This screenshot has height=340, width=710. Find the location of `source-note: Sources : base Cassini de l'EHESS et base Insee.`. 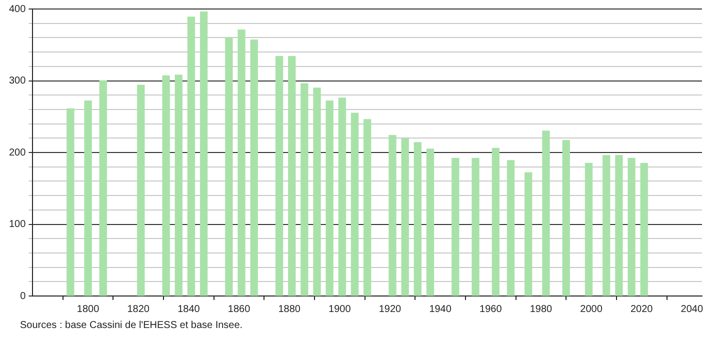

source-note: Sources : base Cassini de l'EHESS et base Insee. is located at coordinates (131, 325).